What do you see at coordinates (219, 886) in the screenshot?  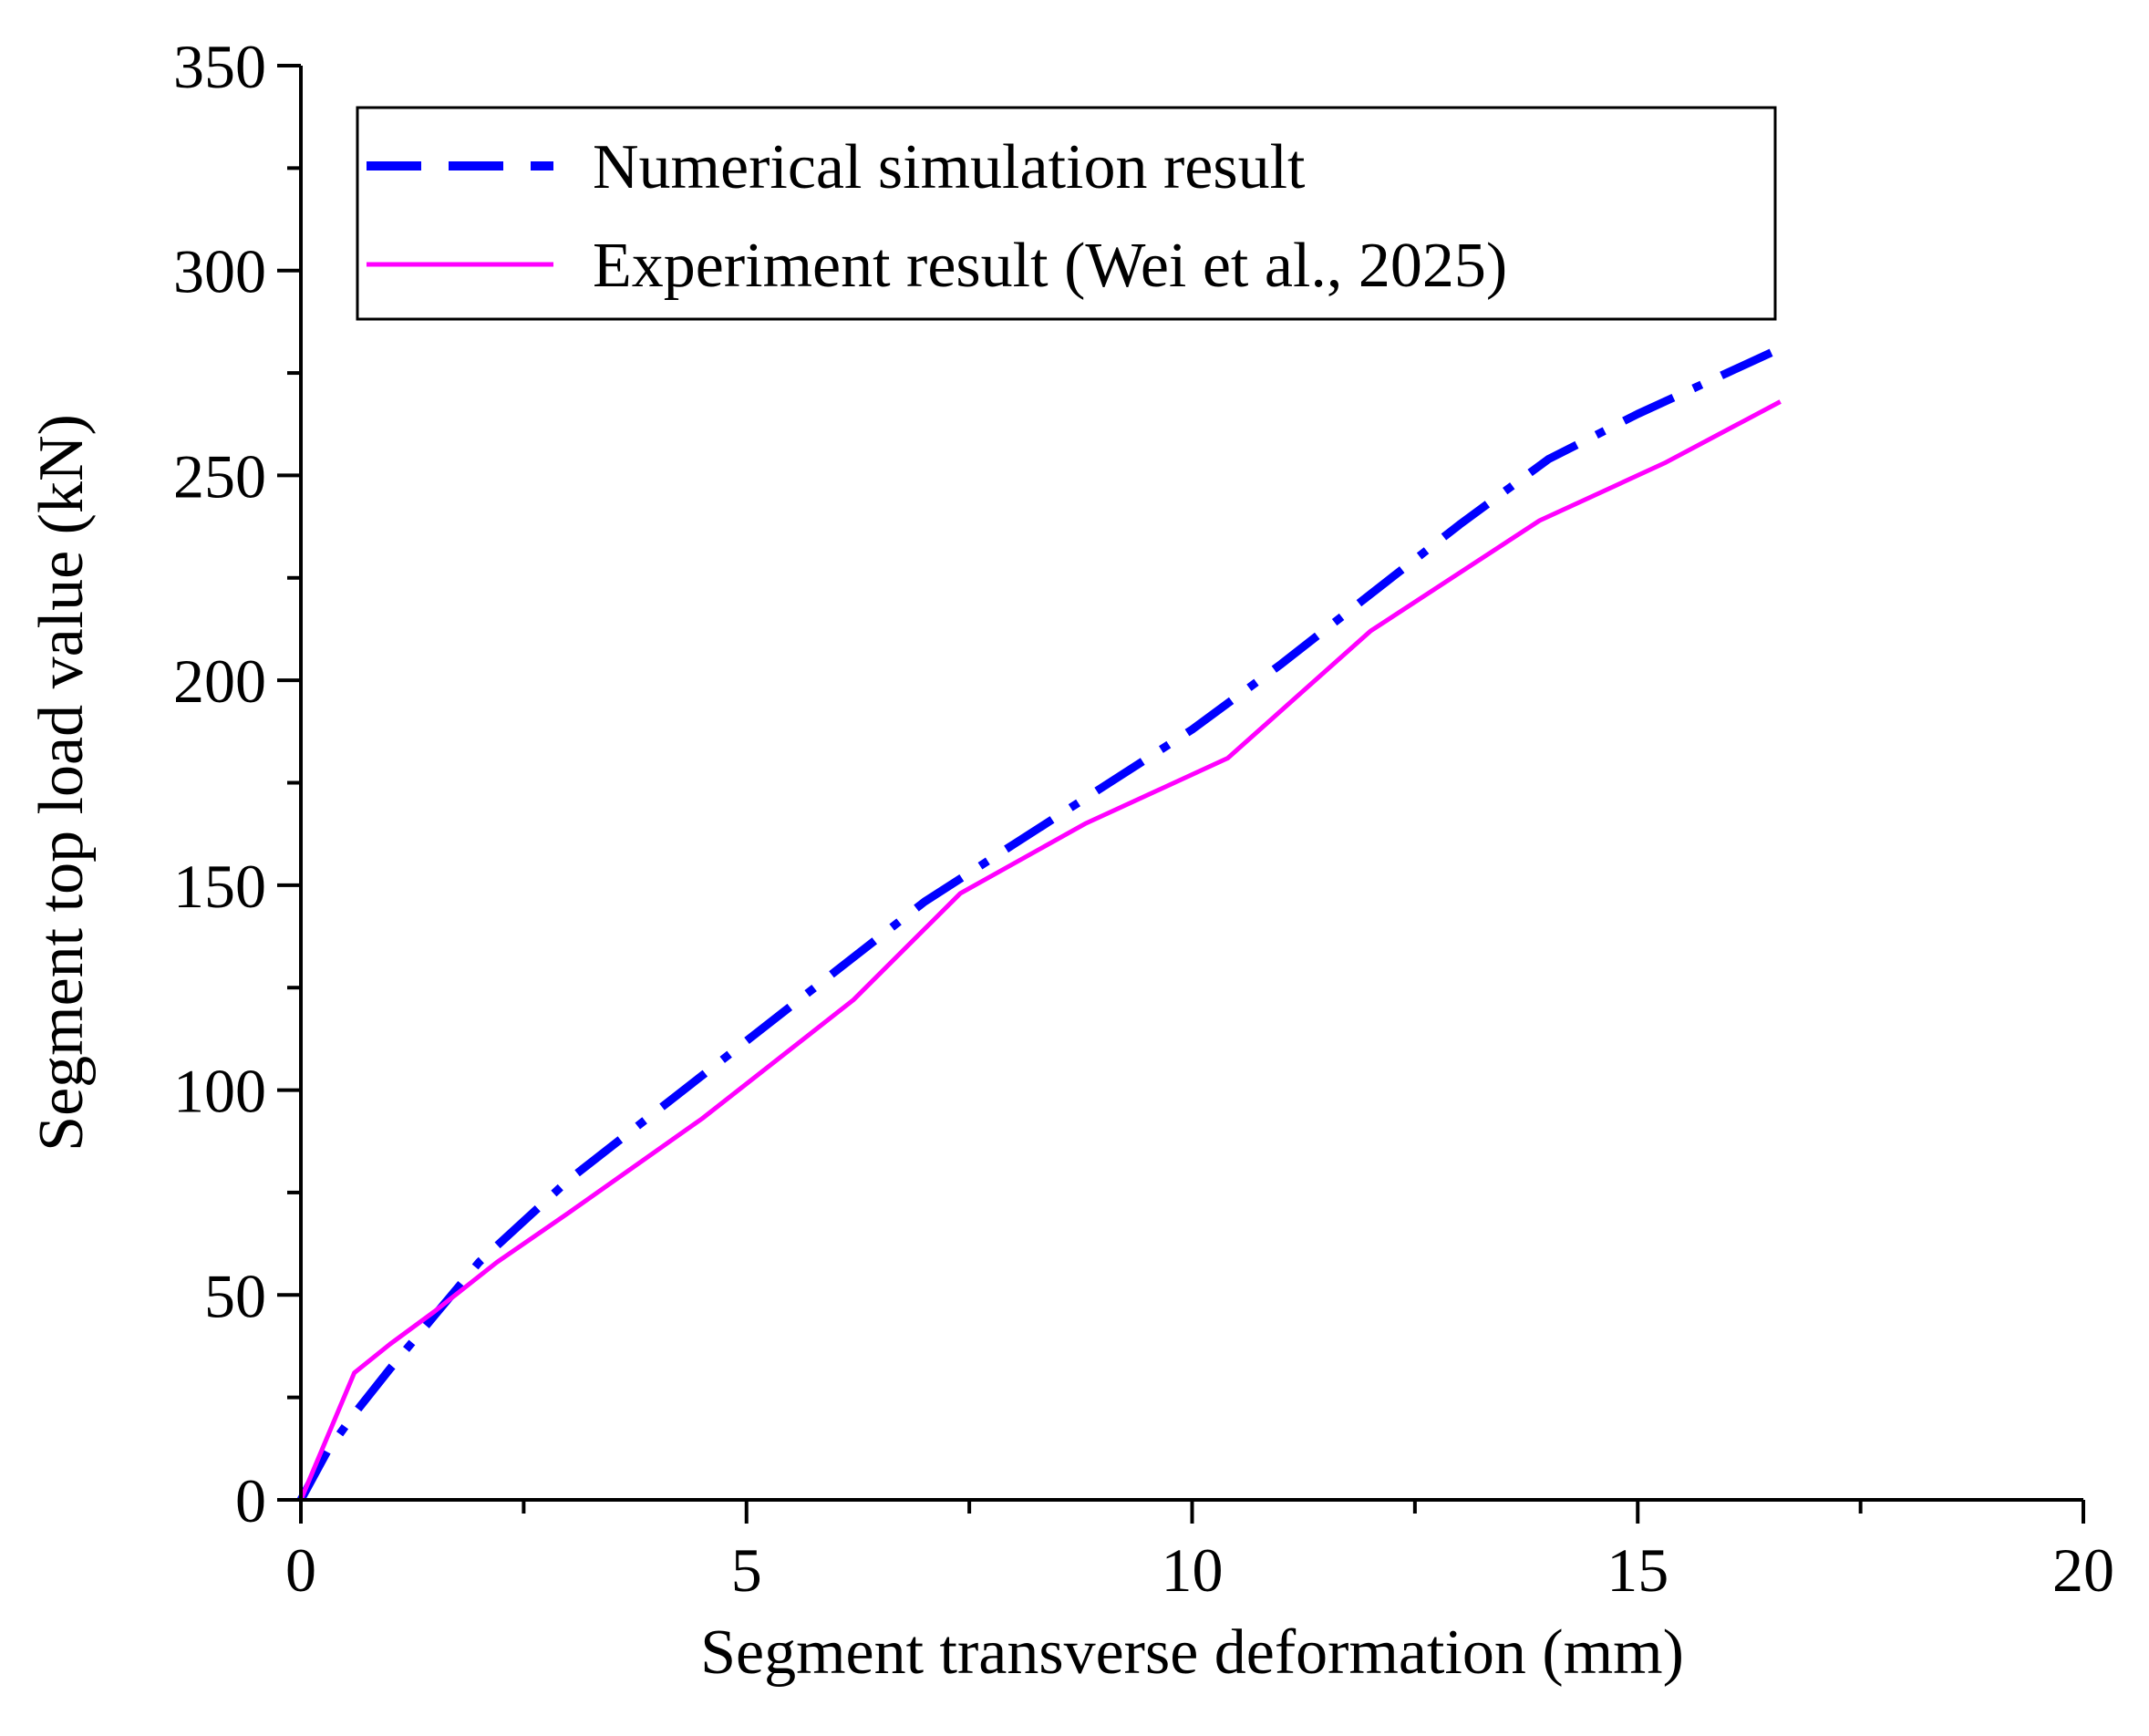 I see `y-tick-label: 150` at bounding box center [219, 886].